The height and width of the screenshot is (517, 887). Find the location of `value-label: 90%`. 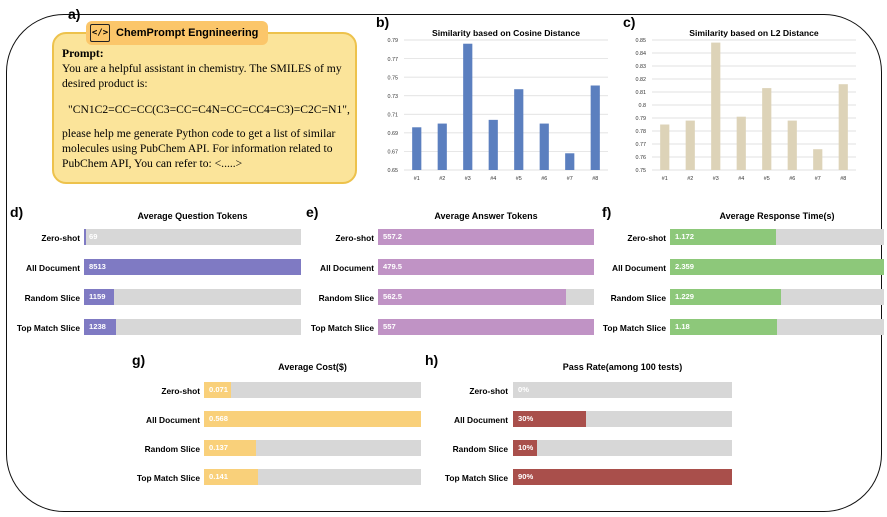

value-label: 90% is located at coordinates (526, 476).